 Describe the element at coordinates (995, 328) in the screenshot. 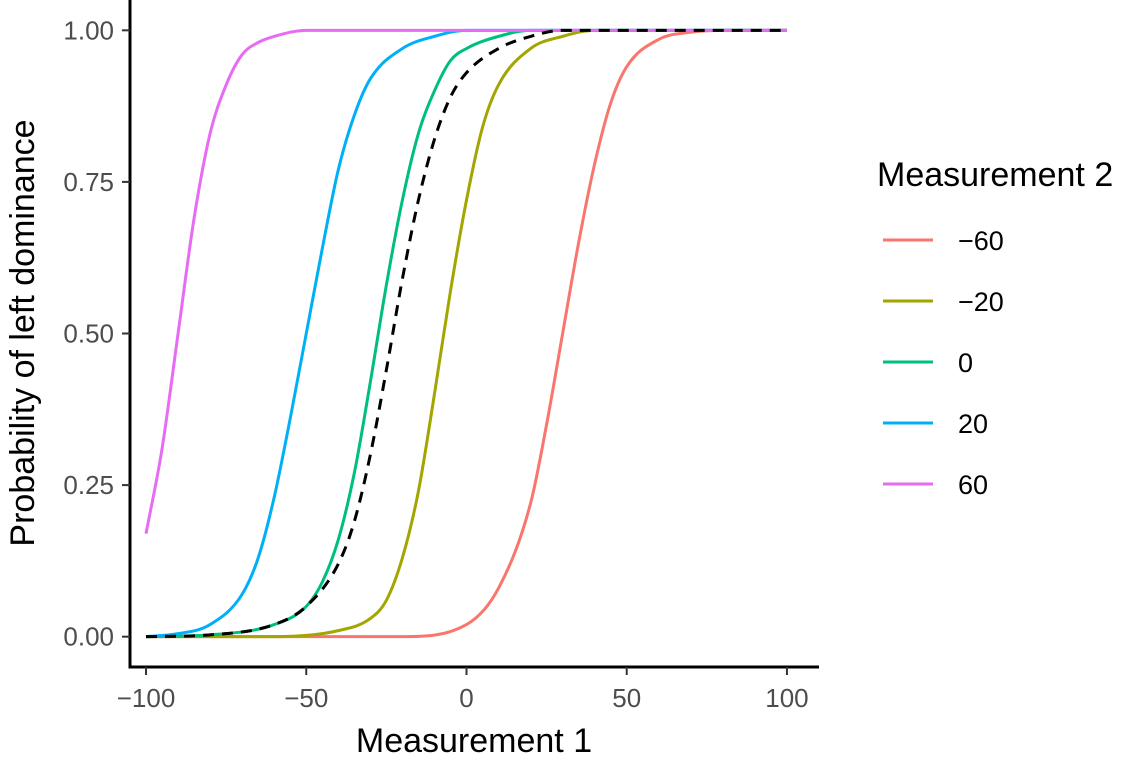

I see `legend: Measurement 2 −60 −20 0 20 60` at that location.